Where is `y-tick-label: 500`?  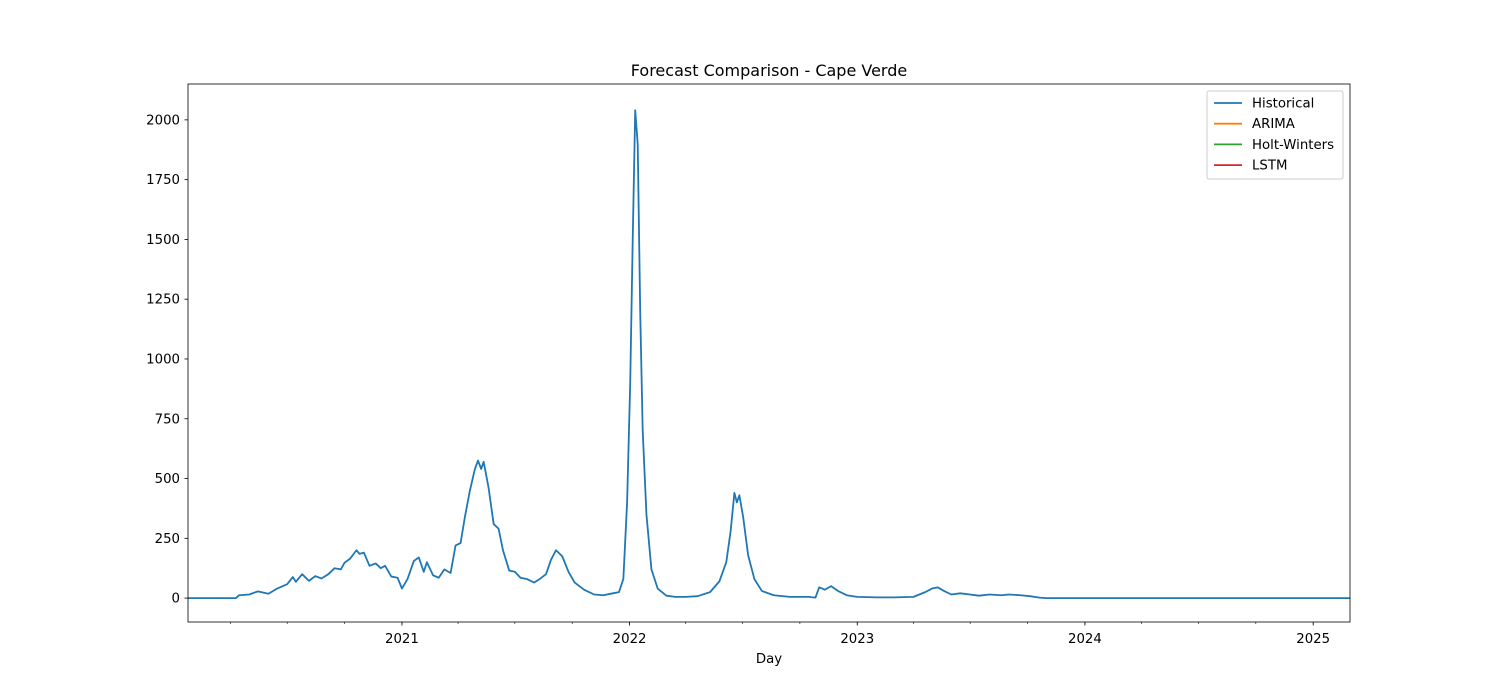
y-tick-label: 500 is located at coordinates (167, 479).